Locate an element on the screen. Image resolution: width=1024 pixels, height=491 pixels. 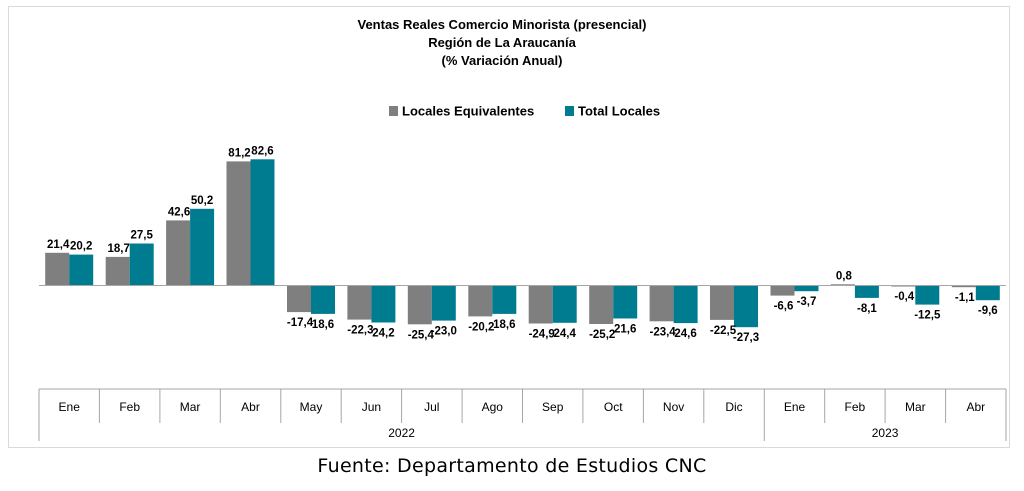
data-label-equivalentes-1: 21,4 is located at coordinates (58, 245).